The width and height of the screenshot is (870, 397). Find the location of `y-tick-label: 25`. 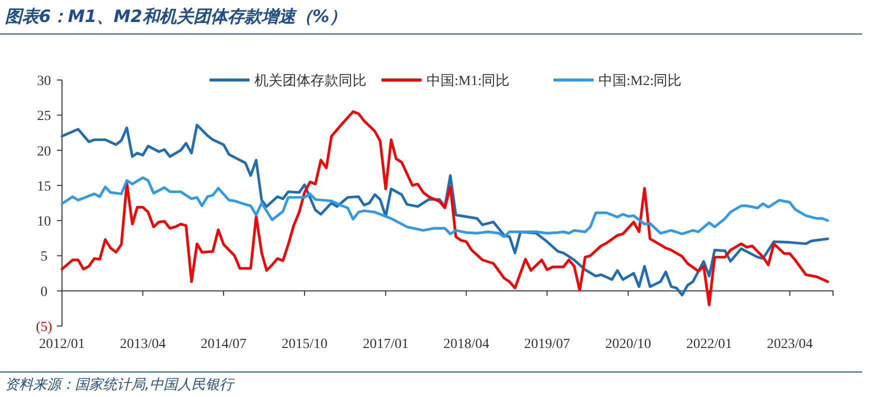

y-tick-label: 25 is located at coordinates (44, 116).